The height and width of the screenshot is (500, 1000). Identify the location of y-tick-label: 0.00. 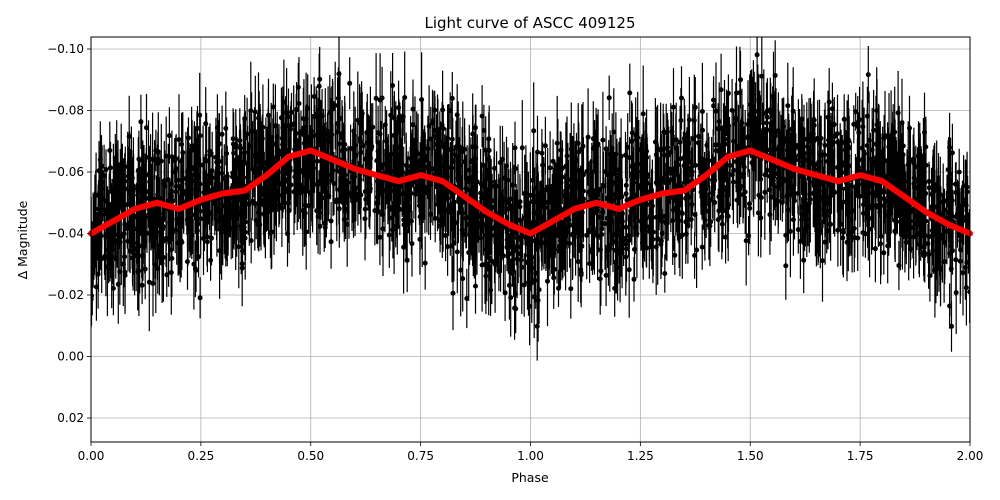
(70, 357).